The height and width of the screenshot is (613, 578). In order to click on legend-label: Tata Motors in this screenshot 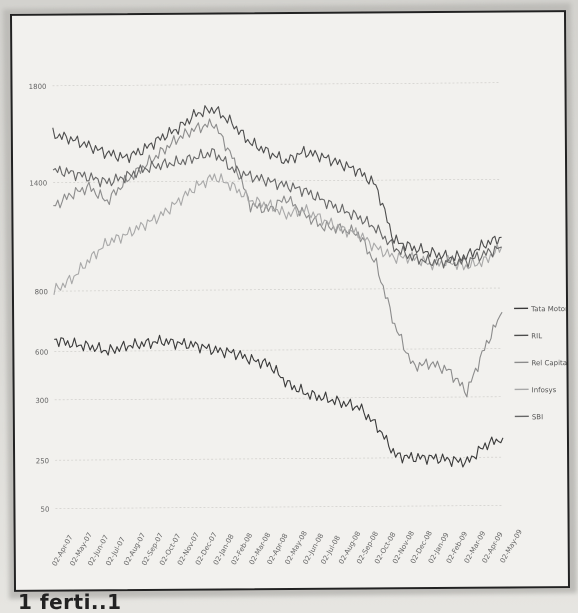, I will do `click(549, 309)`.